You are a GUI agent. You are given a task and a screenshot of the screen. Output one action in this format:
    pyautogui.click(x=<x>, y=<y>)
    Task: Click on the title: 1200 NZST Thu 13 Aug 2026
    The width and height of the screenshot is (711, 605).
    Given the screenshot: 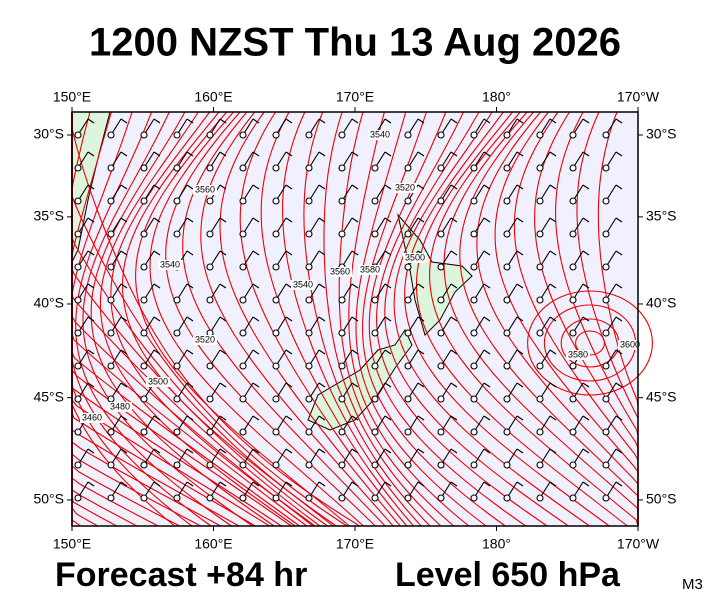 What is the action you would take?
    pyautogui.click(x=355, y=43)
    